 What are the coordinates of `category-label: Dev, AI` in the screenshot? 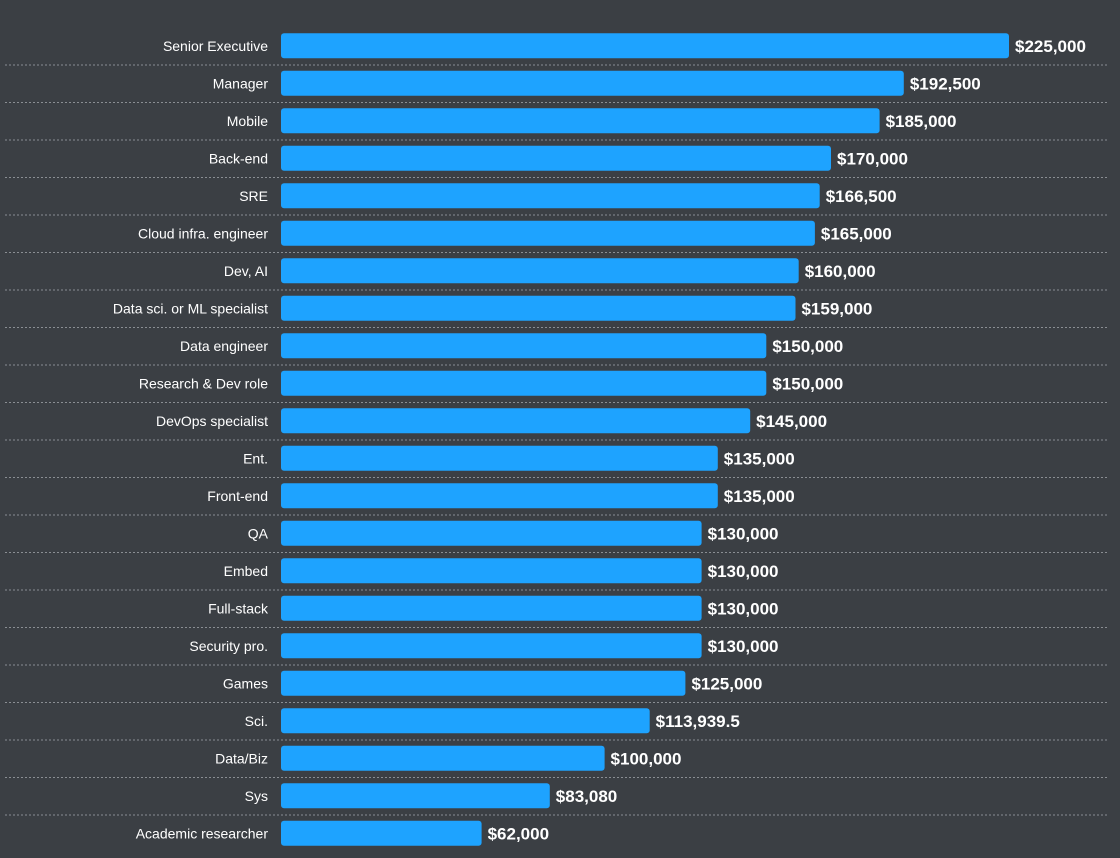 It's located at (246, 271).